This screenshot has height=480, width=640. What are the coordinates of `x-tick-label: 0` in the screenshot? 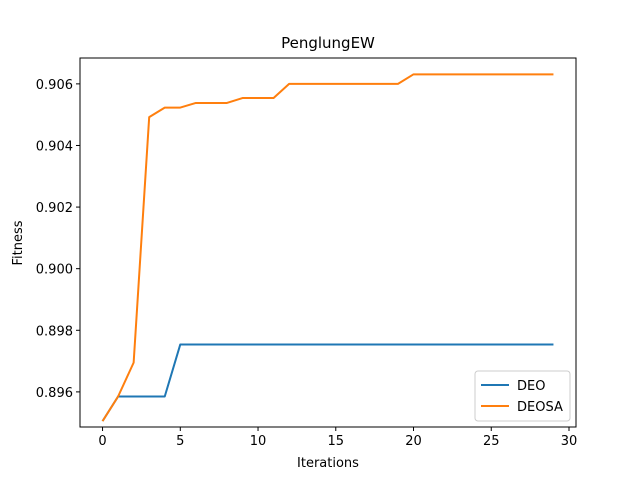 It's located at (102, 441).